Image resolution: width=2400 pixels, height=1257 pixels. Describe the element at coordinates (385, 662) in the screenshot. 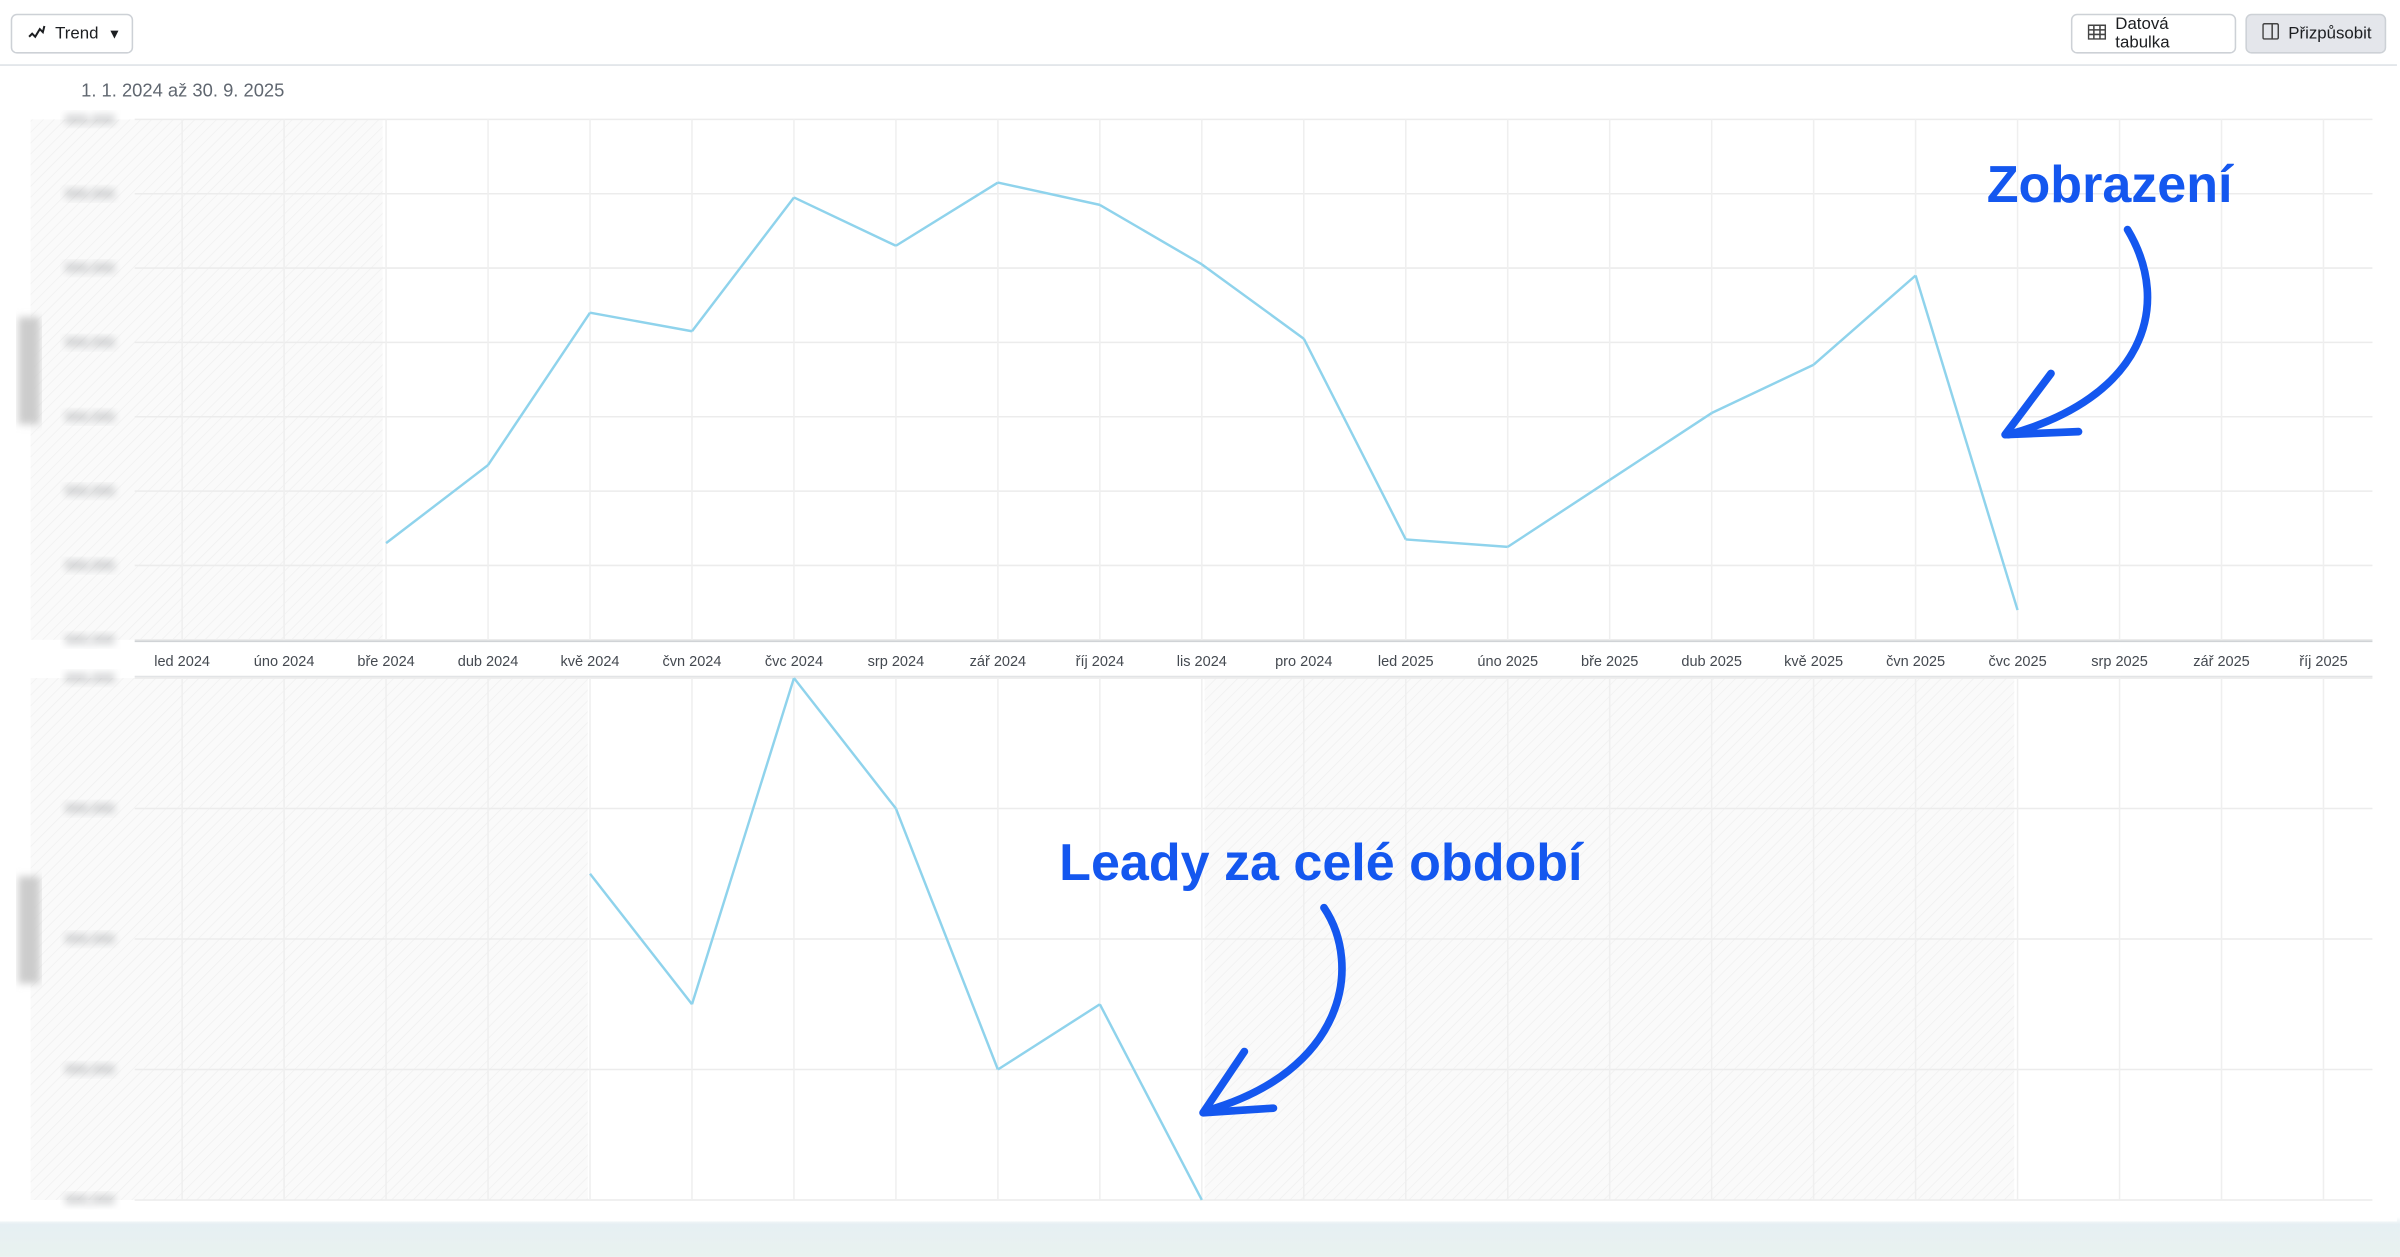

I see `x-tick-label: bře 2024` at that location.